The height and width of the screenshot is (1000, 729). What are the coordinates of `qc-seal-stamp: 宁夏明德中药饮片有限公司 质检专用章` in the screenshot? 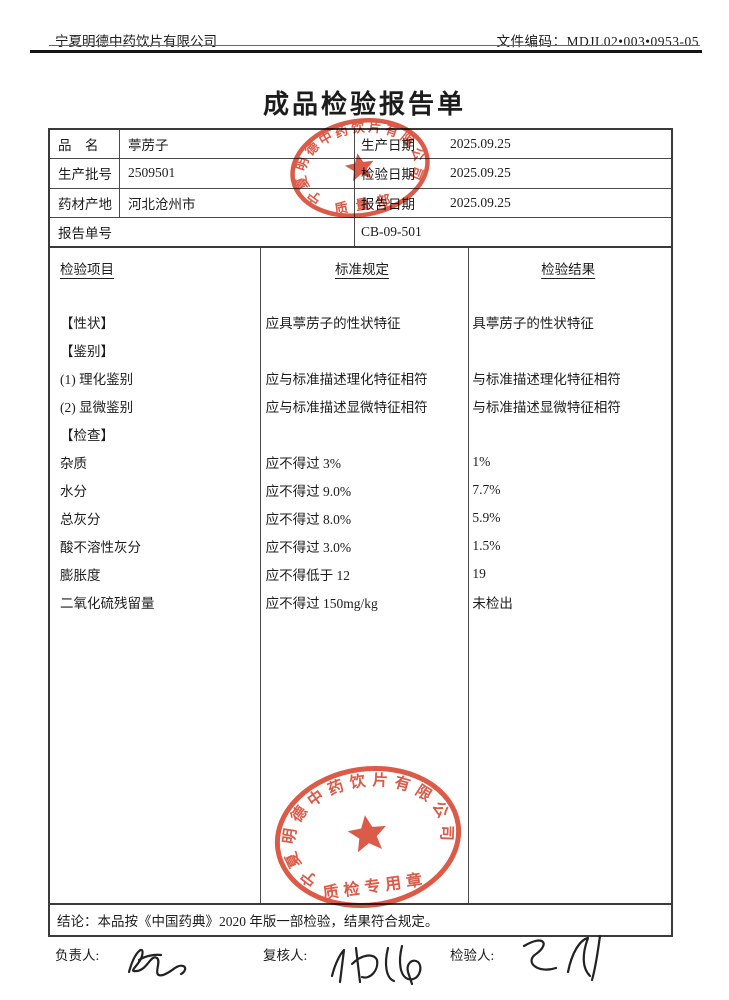 It's located at (367, 834).